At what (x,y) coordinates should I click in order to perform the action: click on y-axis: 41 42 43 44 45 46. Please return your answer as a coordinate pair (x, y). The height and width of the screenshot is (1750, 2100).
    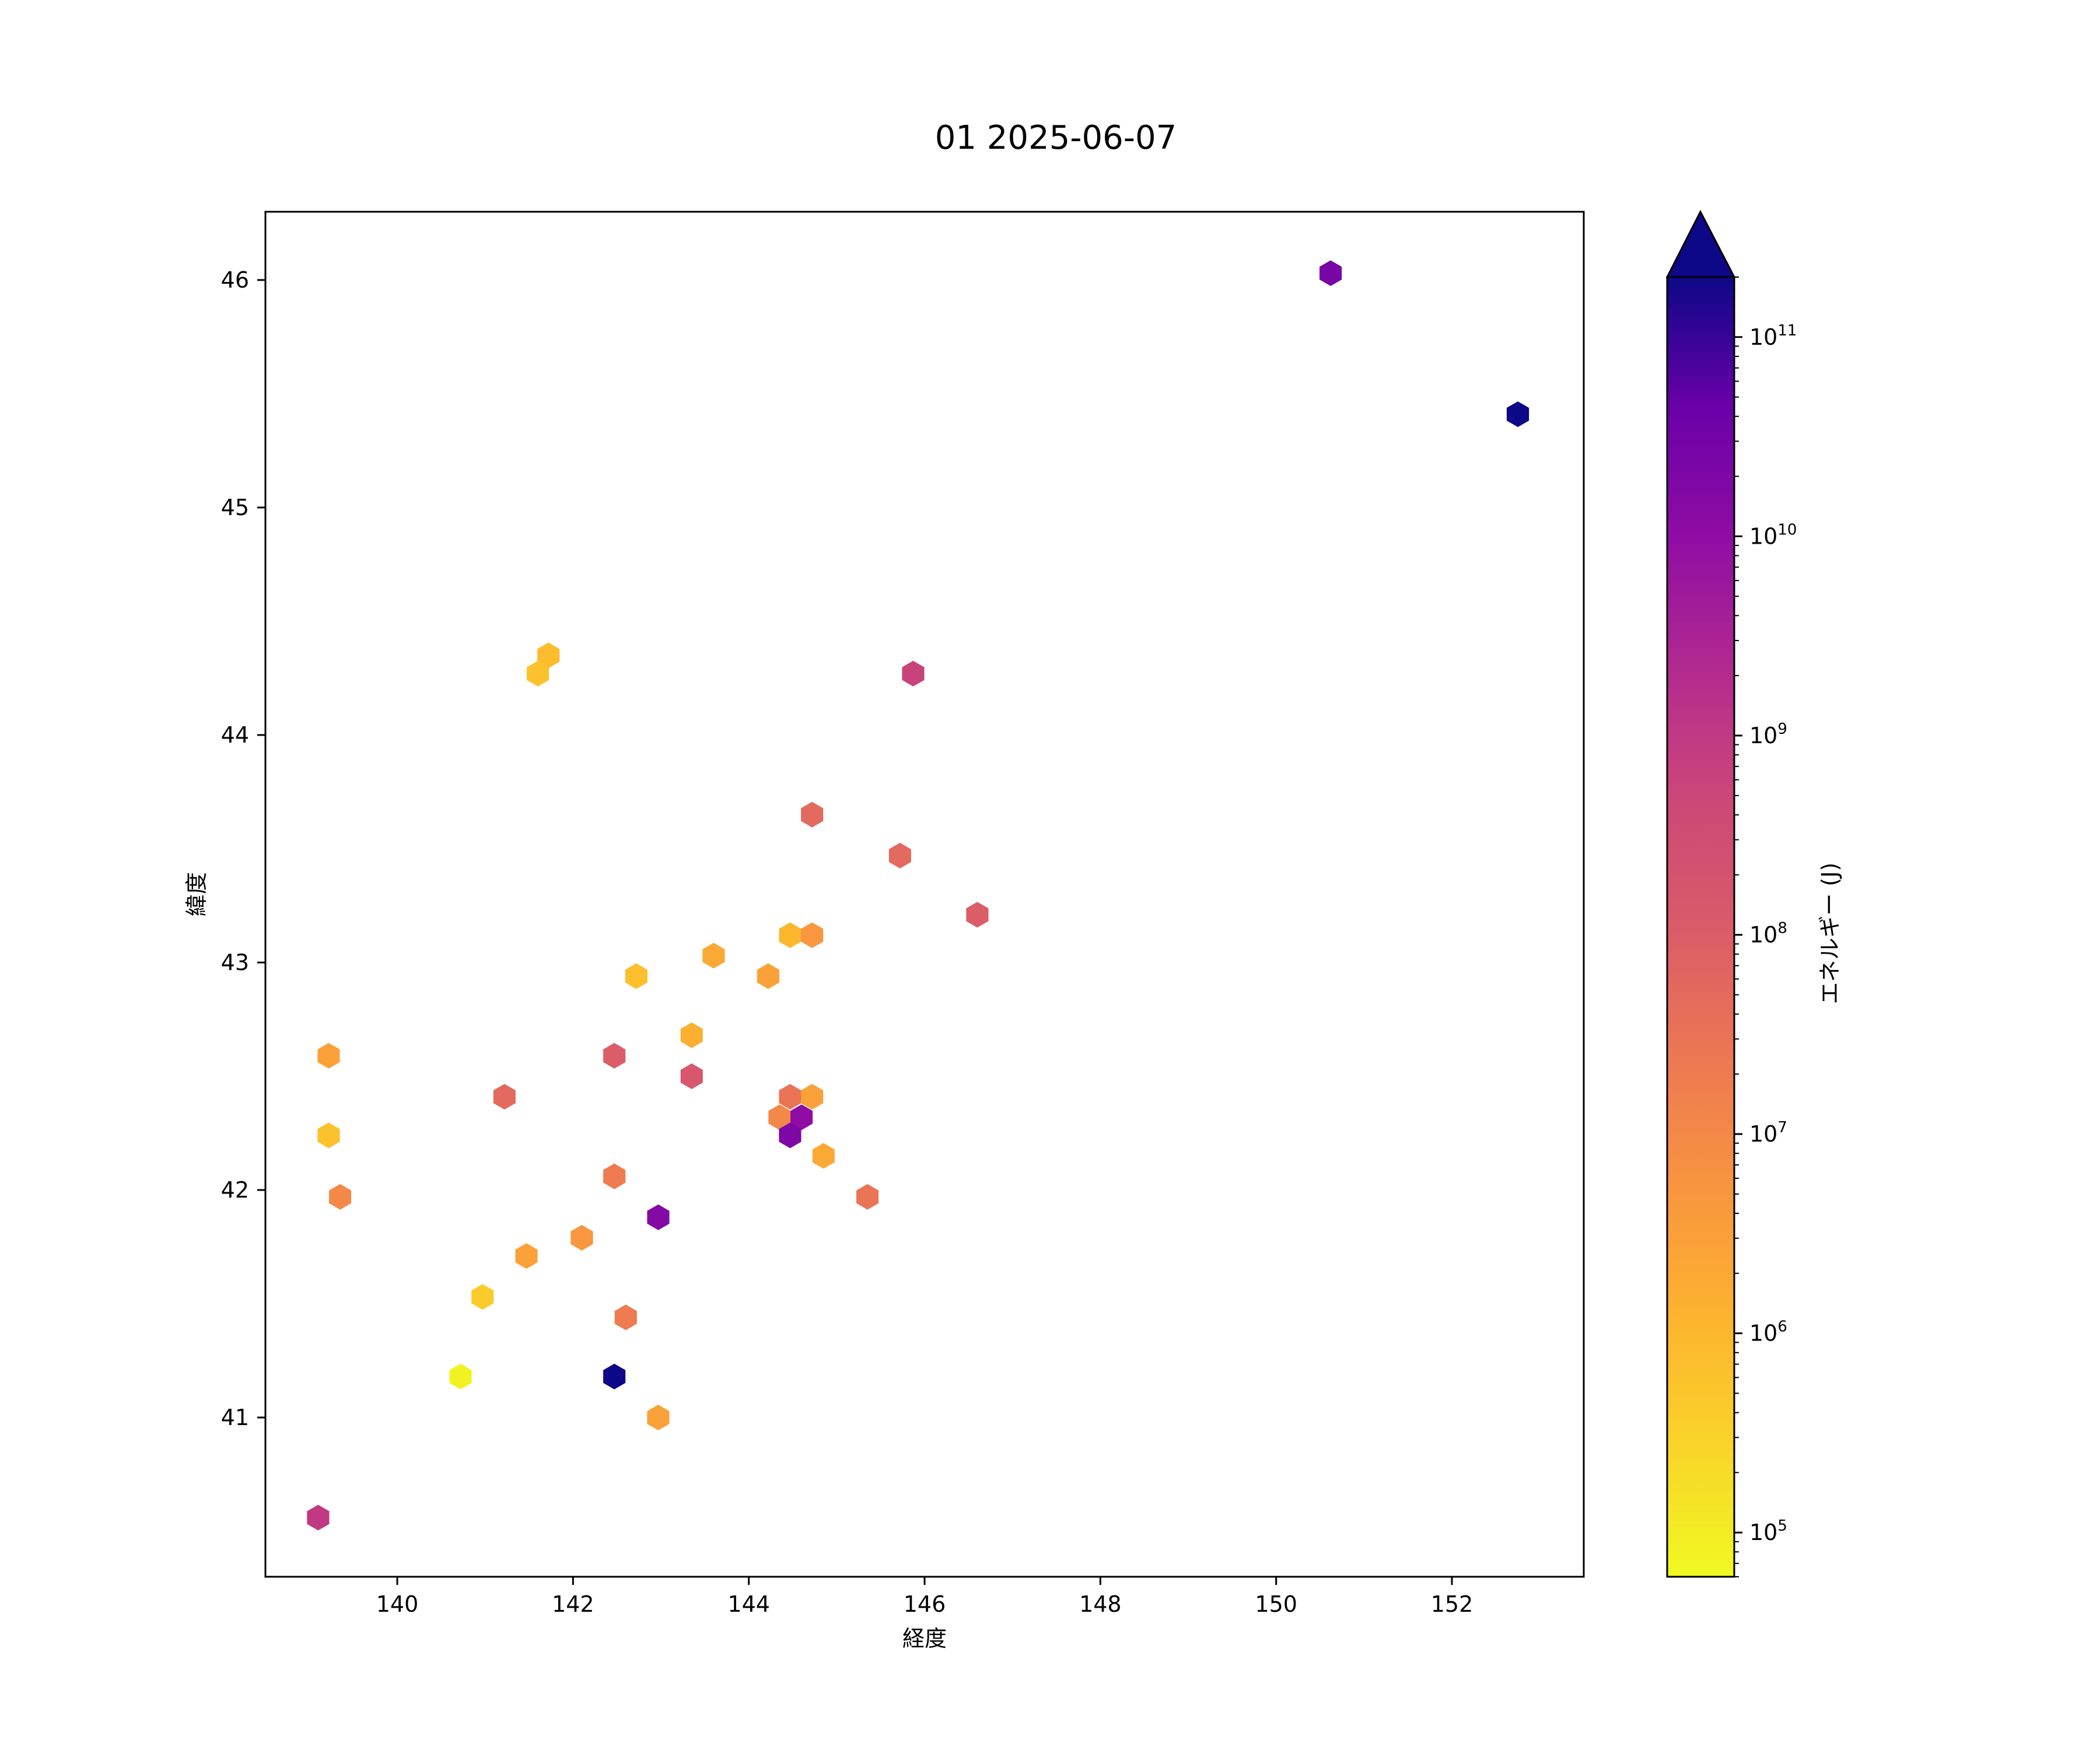
    Looking at the image, I should click on (243, 848).